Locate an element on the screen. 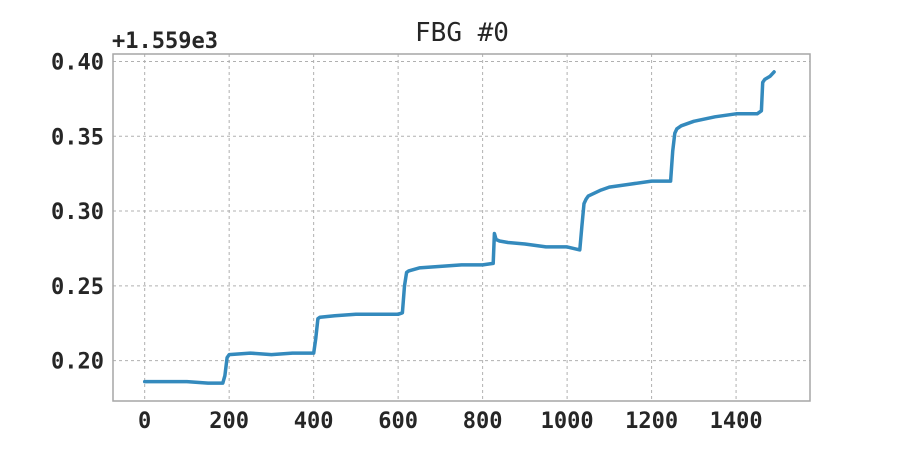  y-tick-label: 0.25 is located at coordinates (77, 287).